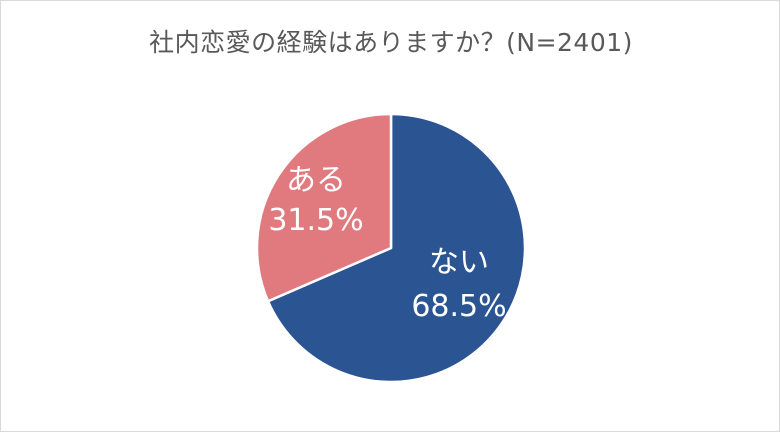  Describe the element at coordinates (459, 306) in the screenshot. I see `data-label-nai-value: 68.5%` at that location.